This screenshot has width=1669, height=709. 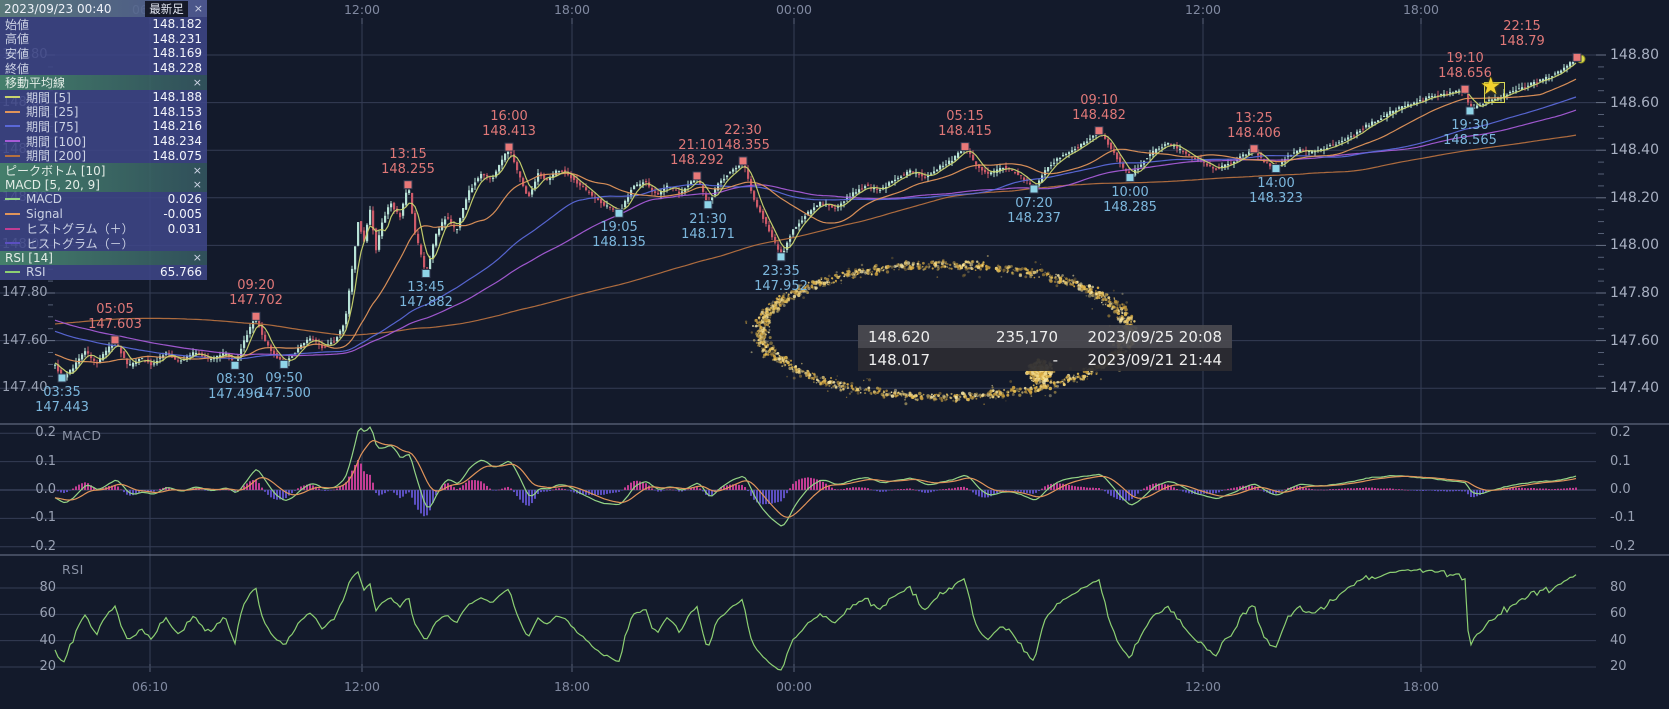 I want to click on annotation-peak: 19:10 148.656, so click(x=1465, y=66).